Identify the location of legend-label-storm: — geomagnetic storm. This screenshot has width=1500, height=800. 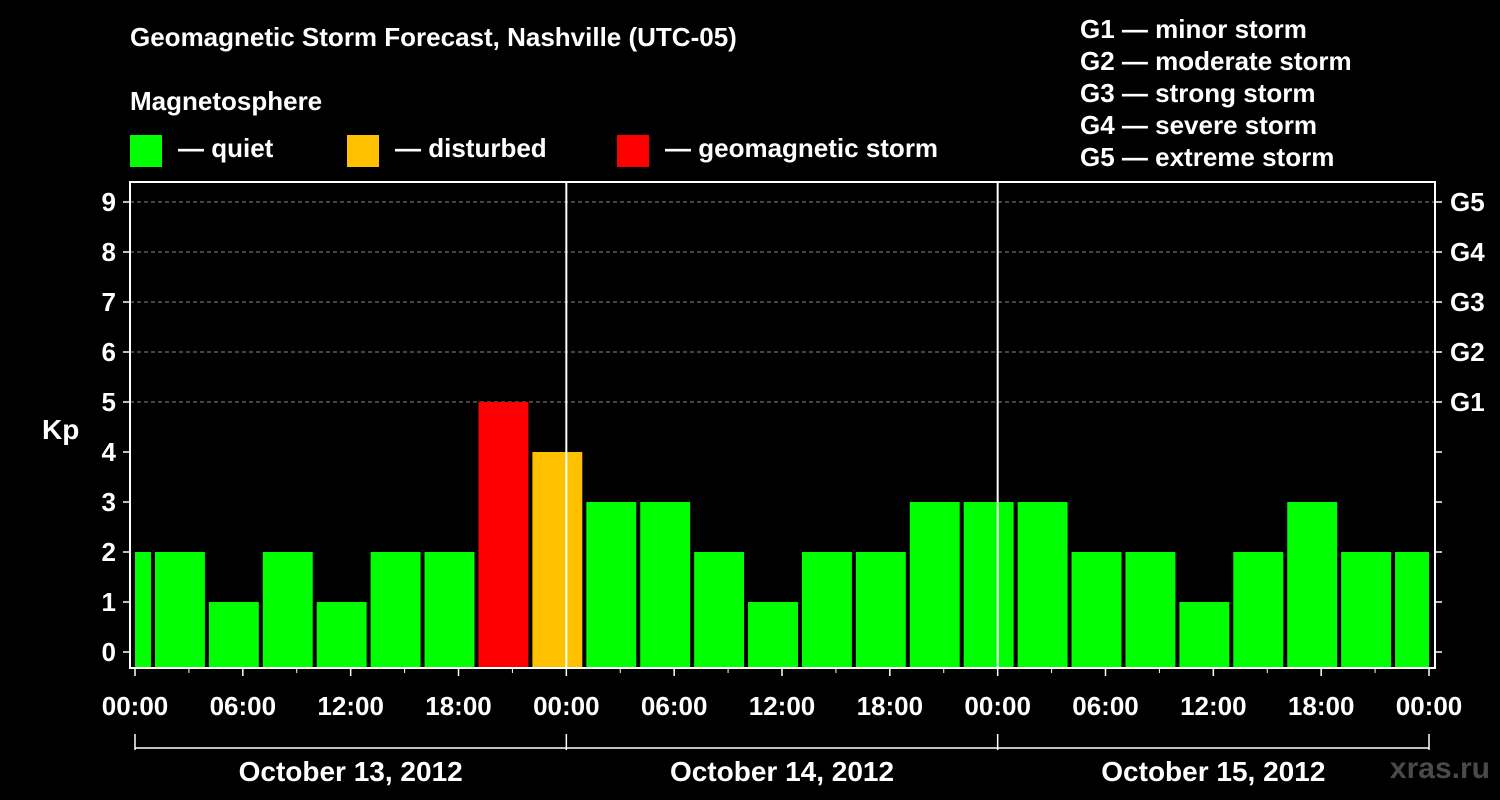
(802, 148).